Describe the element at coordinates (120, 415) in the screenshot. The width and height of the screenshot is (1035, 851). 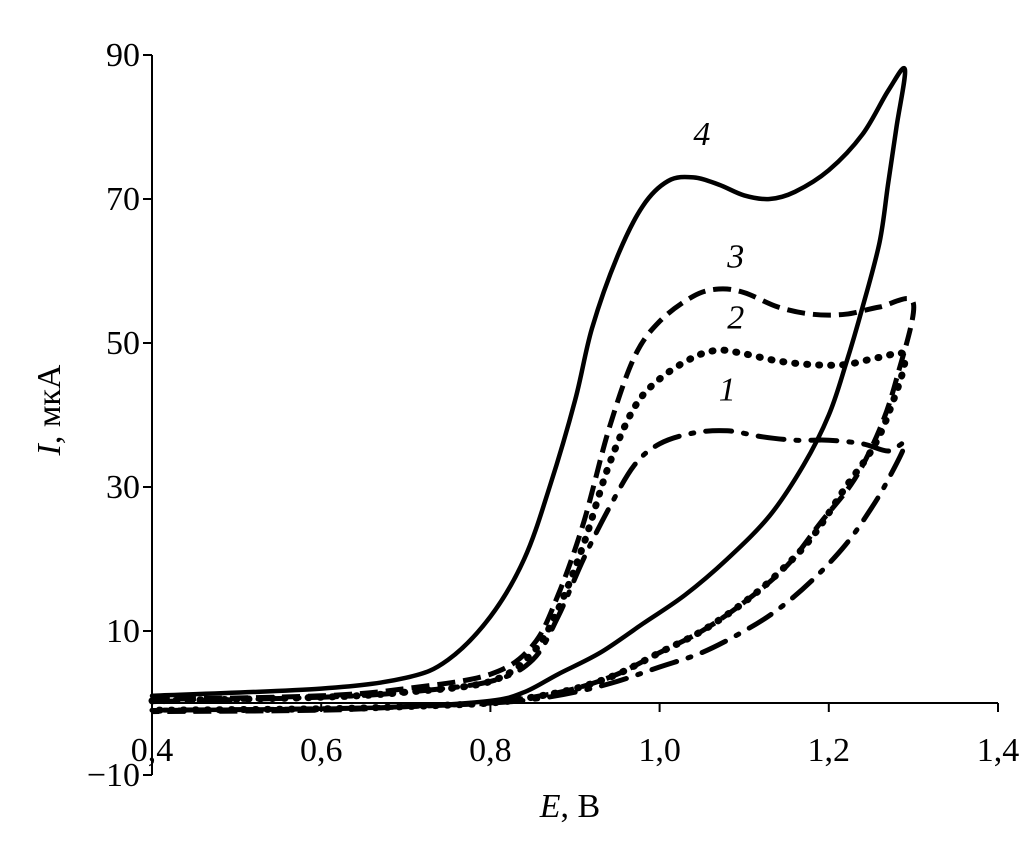
I see `y-axis: 90 70 50 30 10 −10` at that location.